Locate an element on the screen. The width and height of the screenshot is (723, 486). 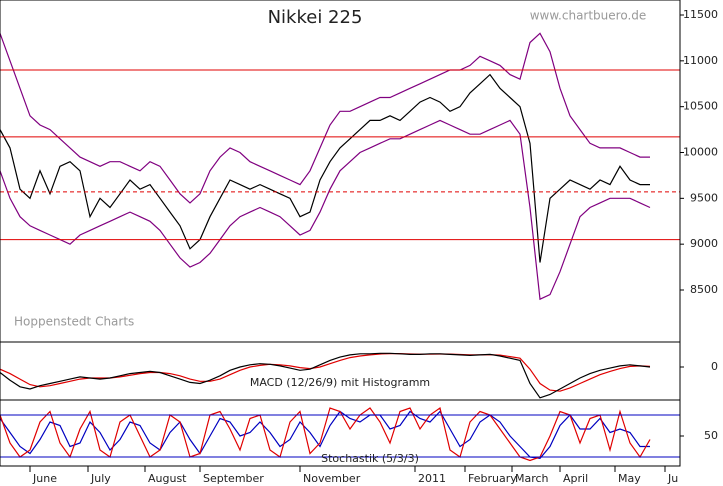
x-tick-label: February is located at coordinates (492, 478).